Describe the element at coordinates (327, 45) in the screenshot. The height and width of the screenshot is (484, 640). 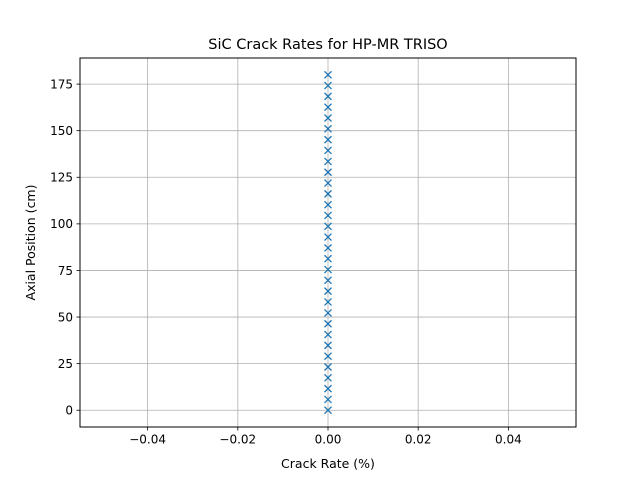
I see `chart-title: SiC Crack Rates for HP-MR TRISO` at that location.